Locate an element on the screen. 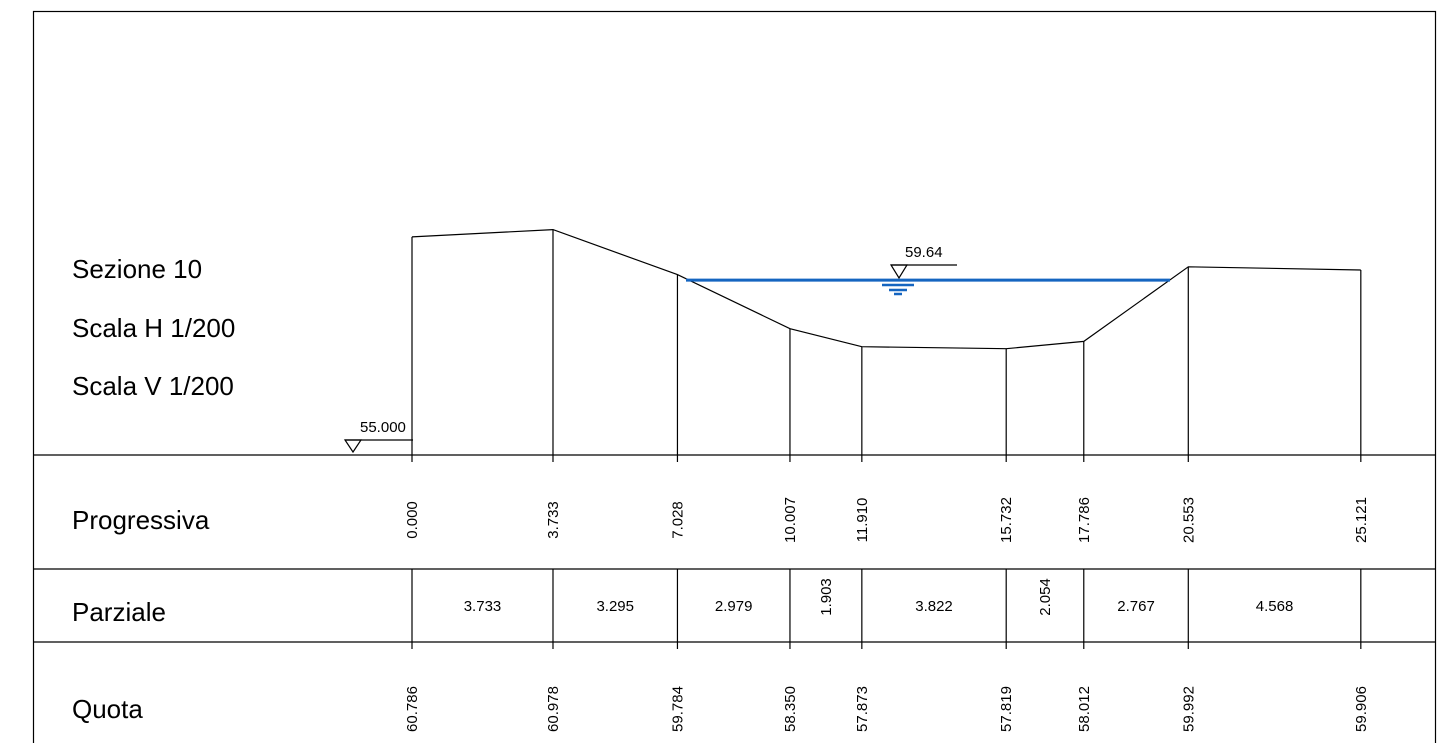  progressiva-value: 11.910 is located at coordinates (862, 520).